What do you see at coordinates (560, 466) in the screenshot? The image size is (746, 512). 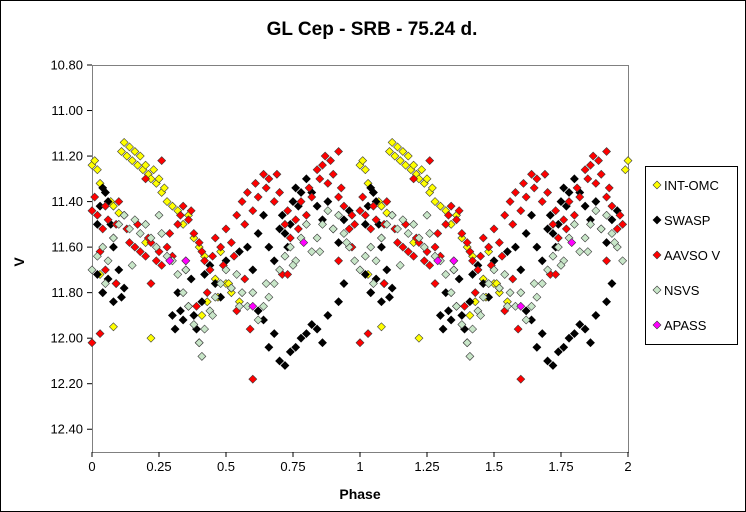 I see `x-tick-label: 1.75` at bounding box center [560, 466].